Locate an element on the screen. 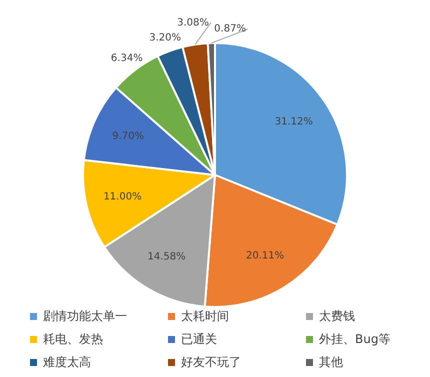 The width and height of the screenshot is (430, 377). legend-label: 太费钱 is located at coordinates (337, 316).